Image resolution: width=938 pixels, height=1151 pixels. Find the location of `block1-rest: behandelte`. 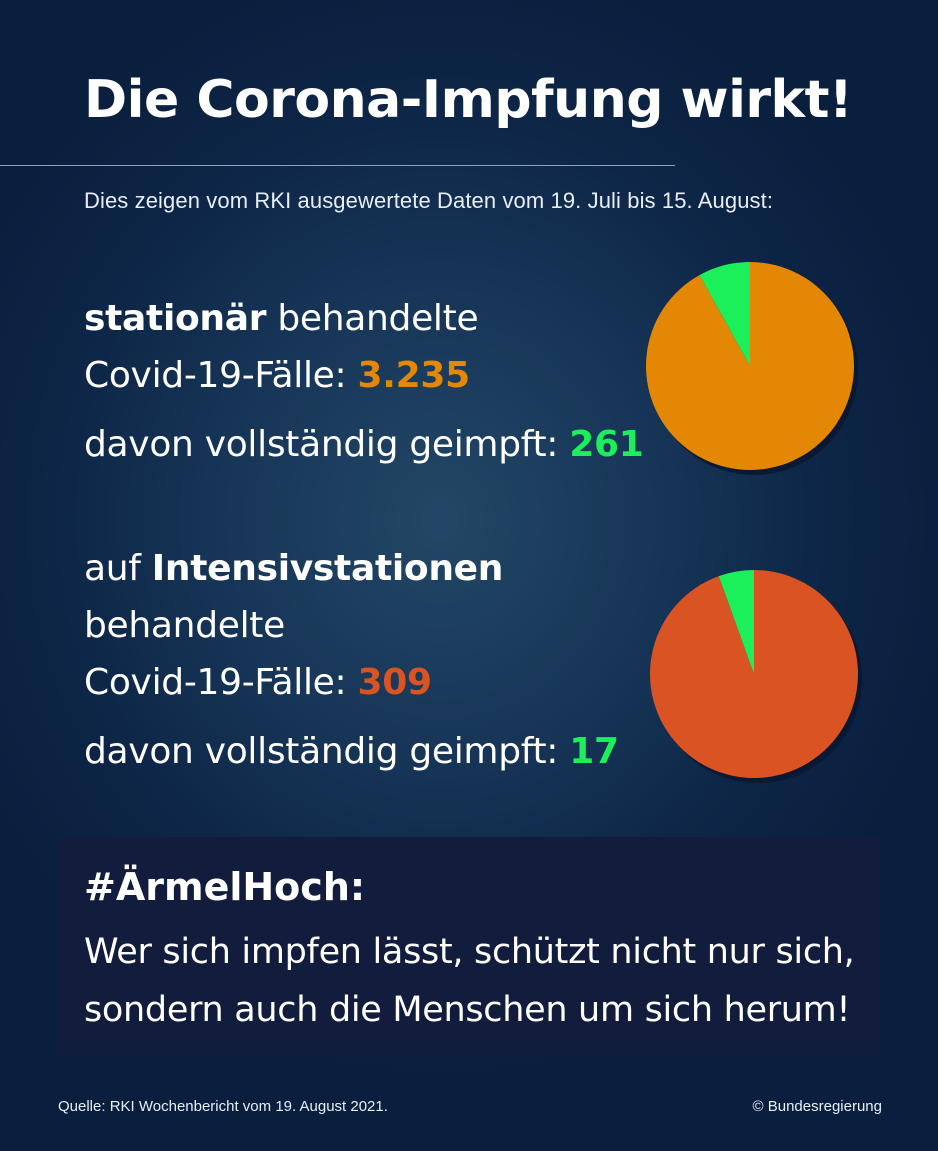

block1-rest: behandelte is located at coordinates (372, 318).